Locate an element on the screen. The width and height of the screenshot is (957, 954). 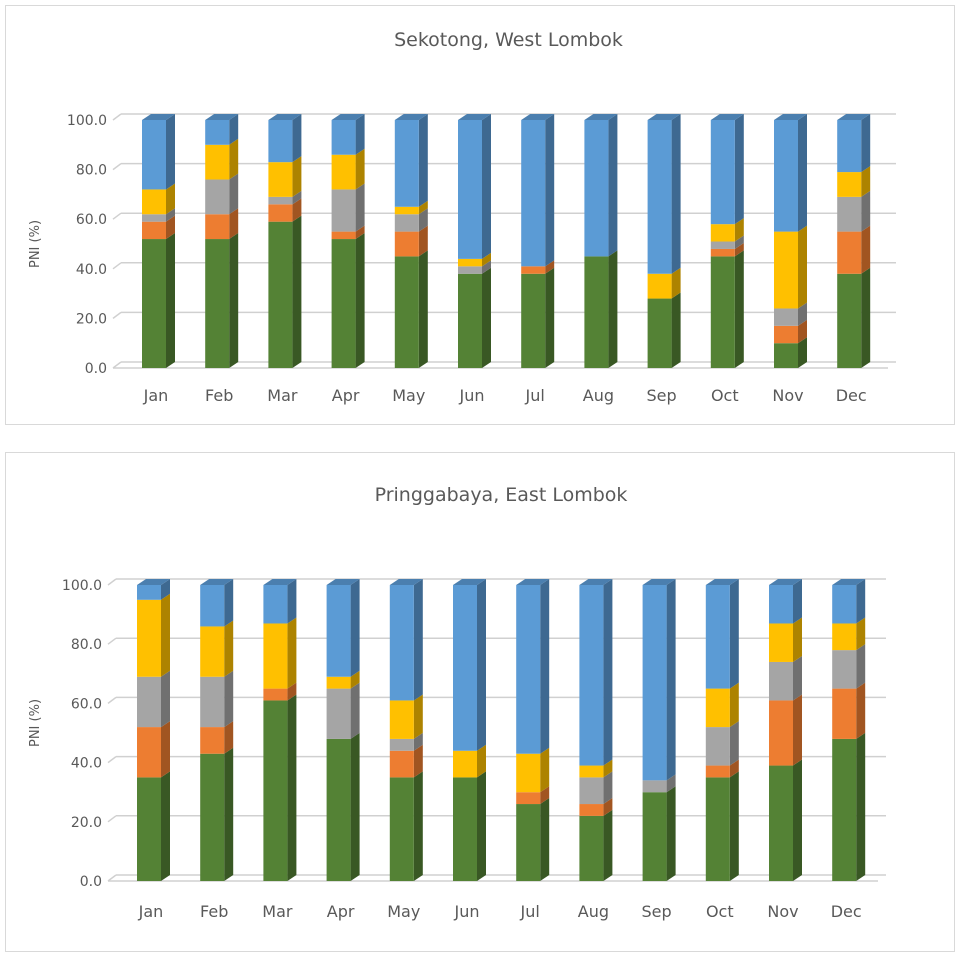
y-tick-label: 0.0 is located at coordinates (91, 882).